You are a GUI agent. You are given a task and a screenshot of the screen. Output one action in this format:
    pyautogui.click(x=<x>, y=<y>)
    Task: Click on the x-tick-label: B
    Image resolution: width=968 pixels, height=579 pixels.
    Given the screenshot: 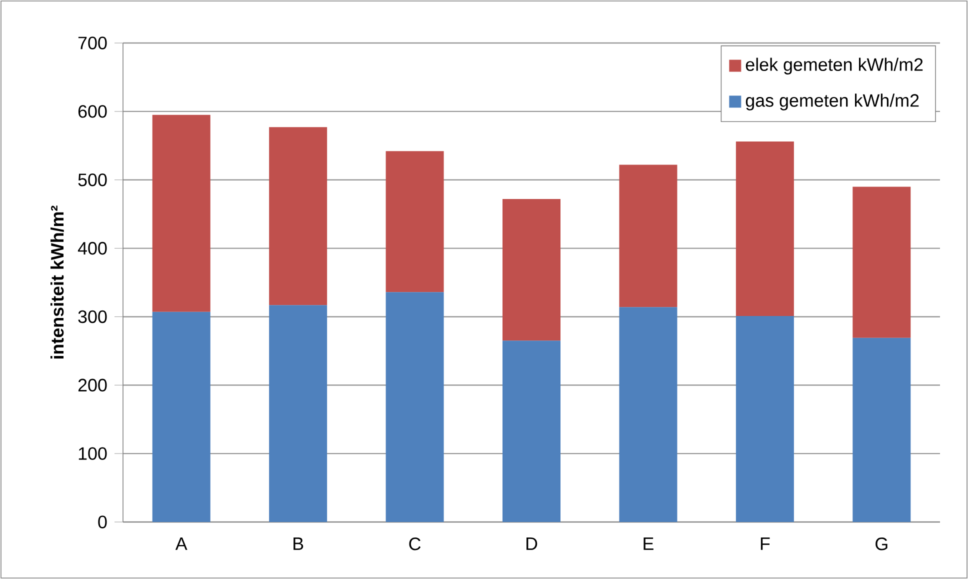 What is the action you would take?
    pyautogui.click(x=299, y=544)
    